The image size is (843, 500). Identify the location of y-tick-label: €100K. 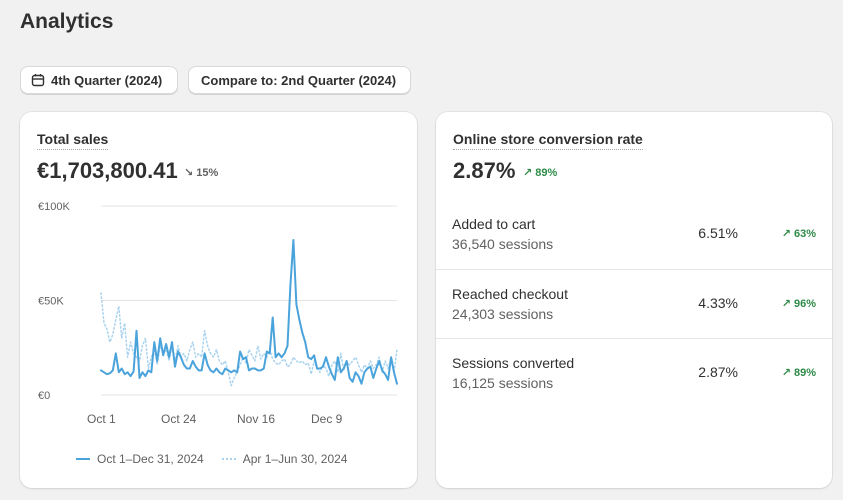
(54, 207).